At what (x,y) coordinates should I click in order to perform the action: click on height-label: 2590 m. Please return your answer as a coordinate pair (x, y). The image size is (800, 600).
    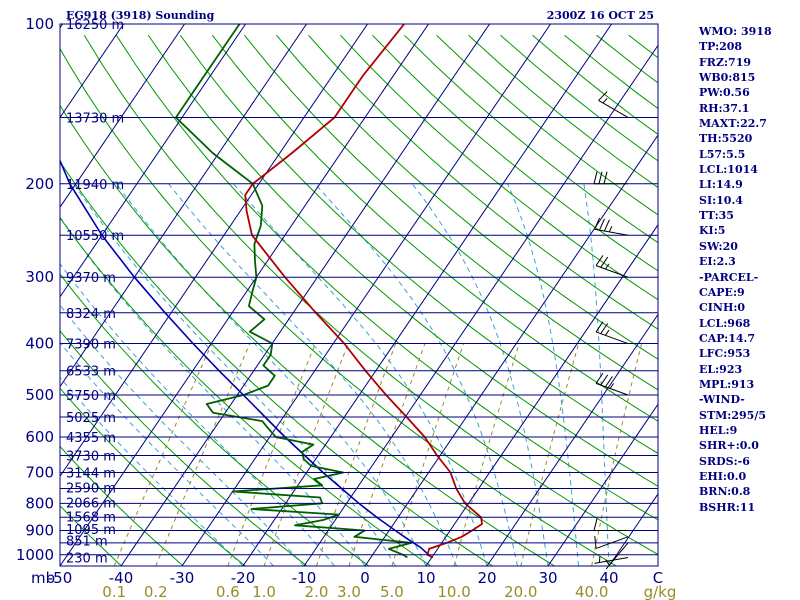
    Looking at the image, I should click on (91, 489).